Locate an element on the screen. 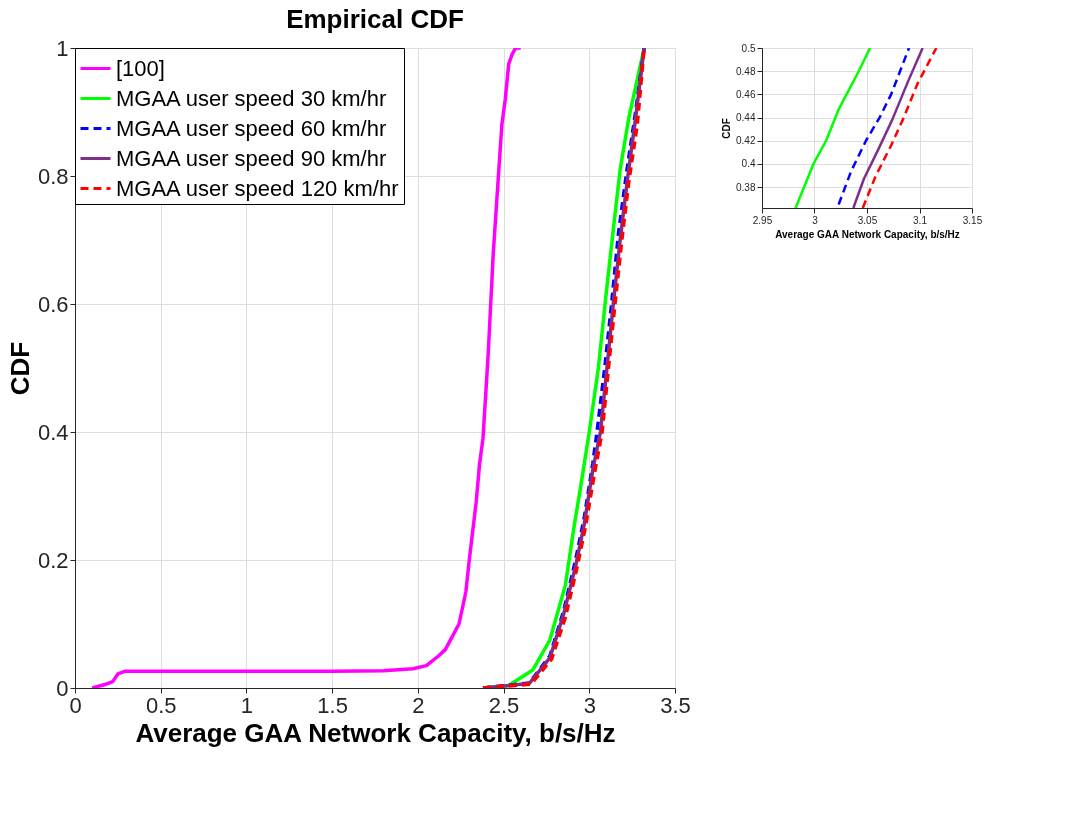  x-tick-label: 1.5 is located at coordinates (332, 705).